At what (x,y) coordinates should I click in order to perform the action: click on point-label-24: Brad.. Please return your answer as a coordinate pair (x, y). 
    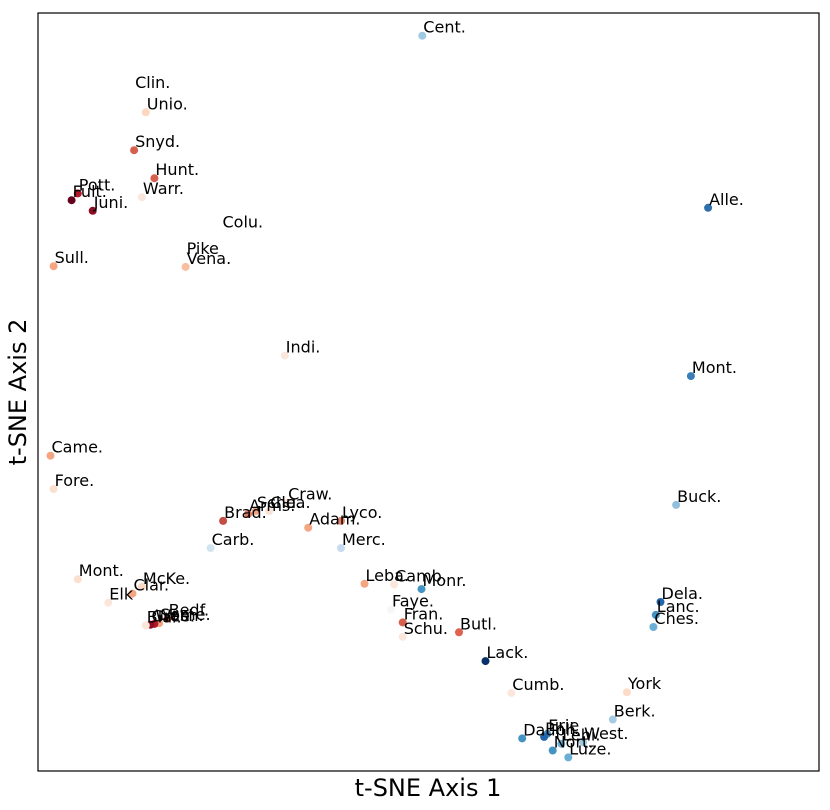
    Looking at the image, I should click on (245, 512).